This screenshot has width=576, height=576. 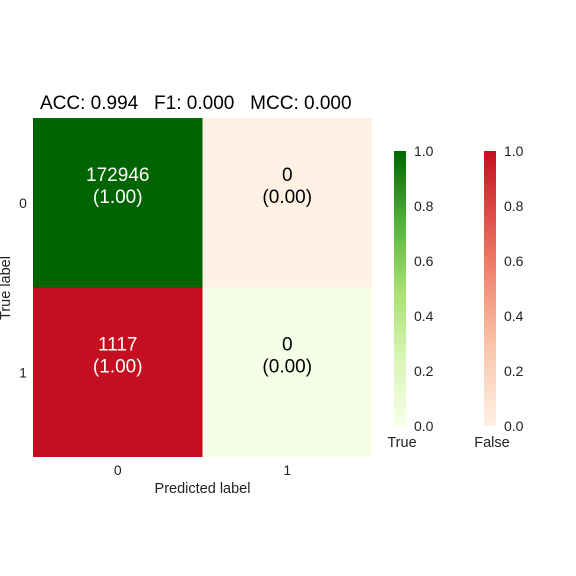 I want to click on colorbar-true, so click(x=400, y=288).